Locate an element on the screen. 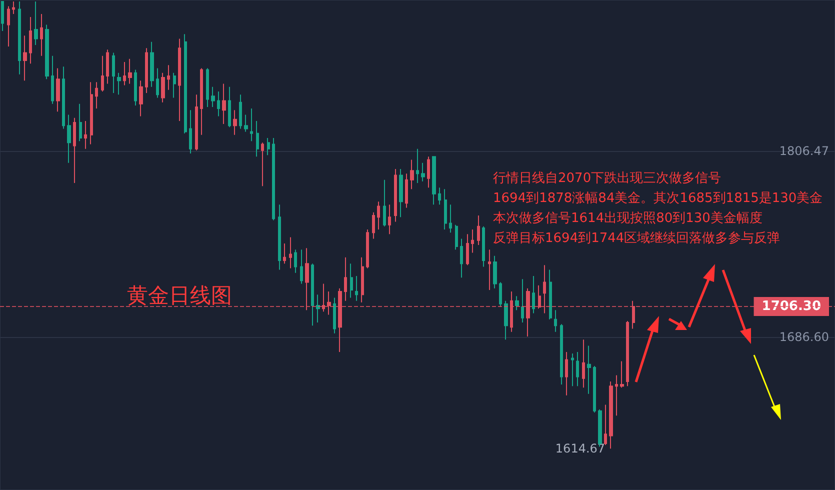 The width and height of the screenshot is (835, 490). y-tick-label: 1806.47 is located at coordinates (804, 151).